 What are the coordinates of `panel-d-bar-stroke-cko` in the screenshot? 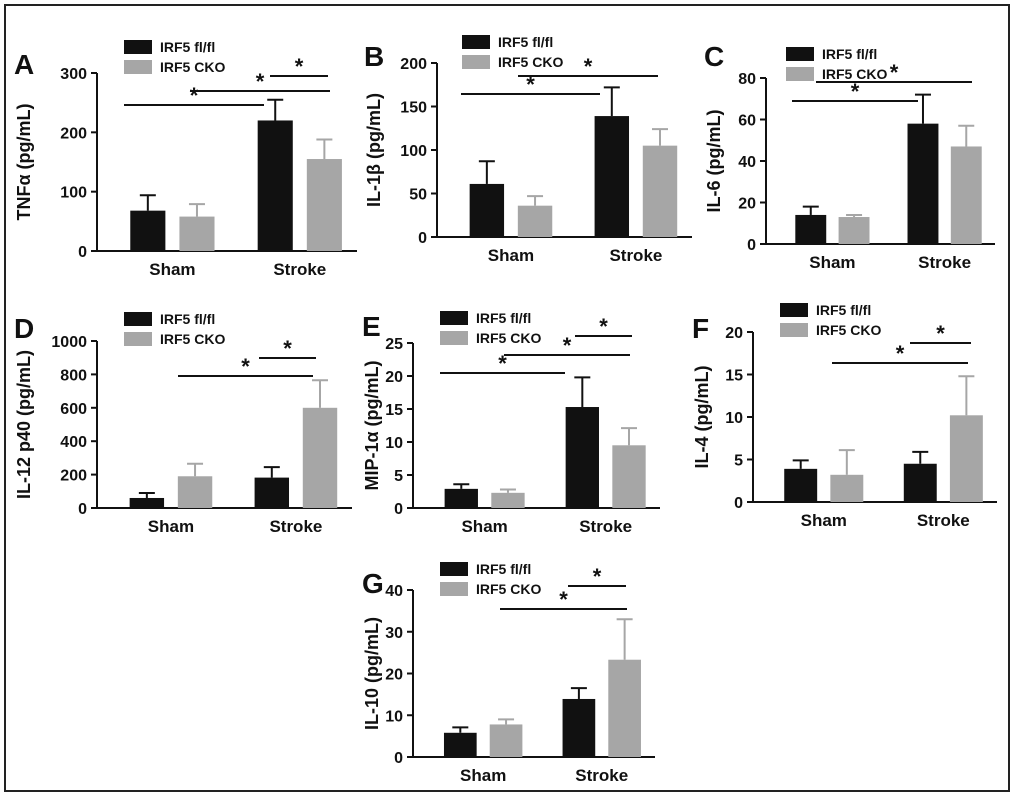 It's located at (320, 457).